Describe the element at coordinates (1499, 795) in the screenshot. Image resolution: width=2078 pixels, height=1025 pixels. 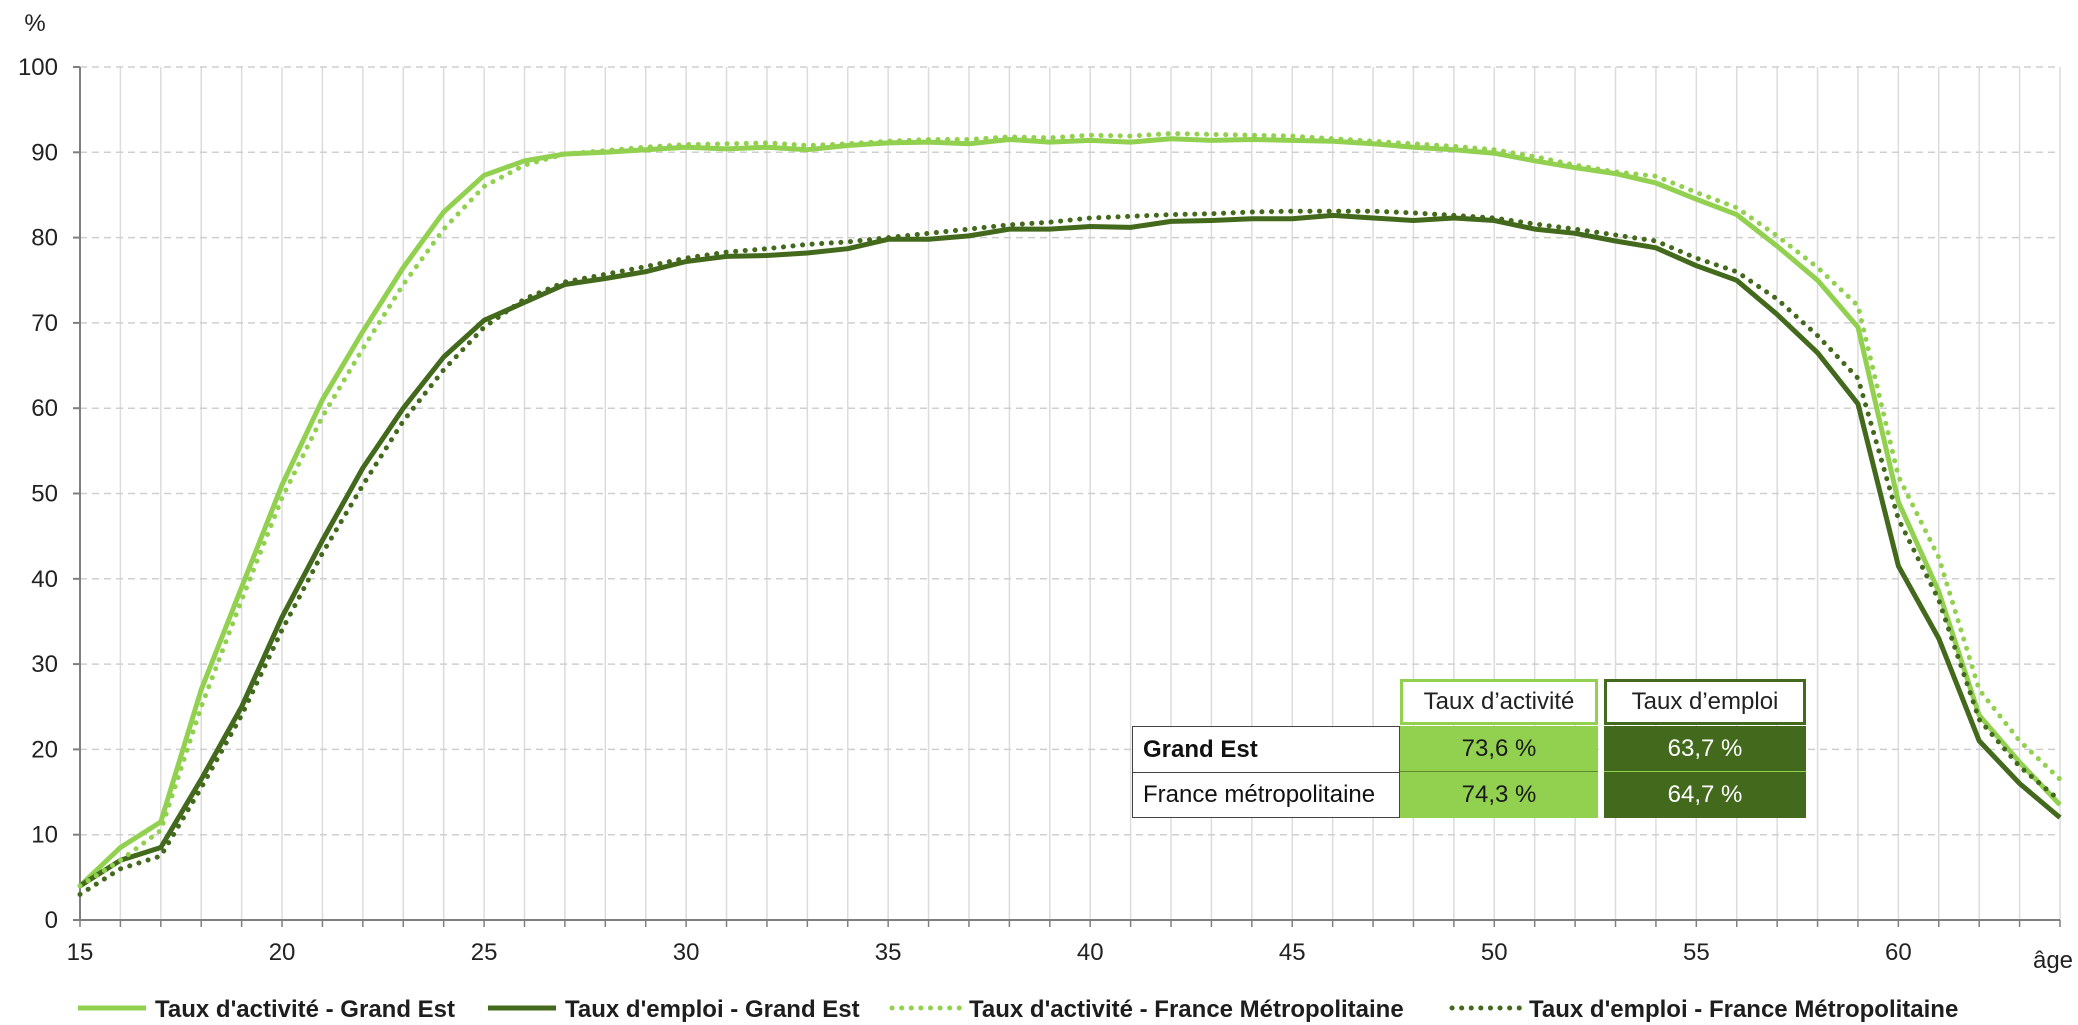
I see `table-cell-activite-france: 74,3 %` at that location.